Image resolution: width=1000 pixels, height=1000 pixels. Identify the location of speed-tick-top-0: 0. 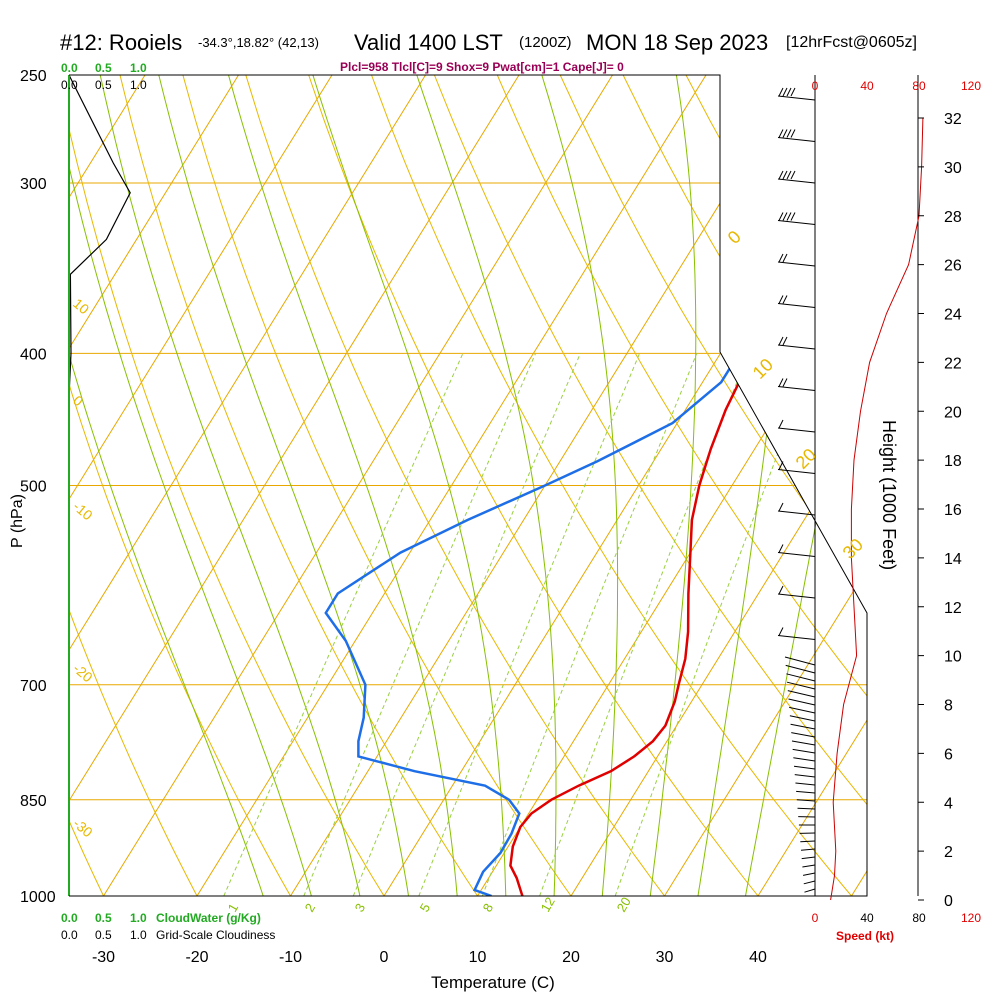
(815, 86).